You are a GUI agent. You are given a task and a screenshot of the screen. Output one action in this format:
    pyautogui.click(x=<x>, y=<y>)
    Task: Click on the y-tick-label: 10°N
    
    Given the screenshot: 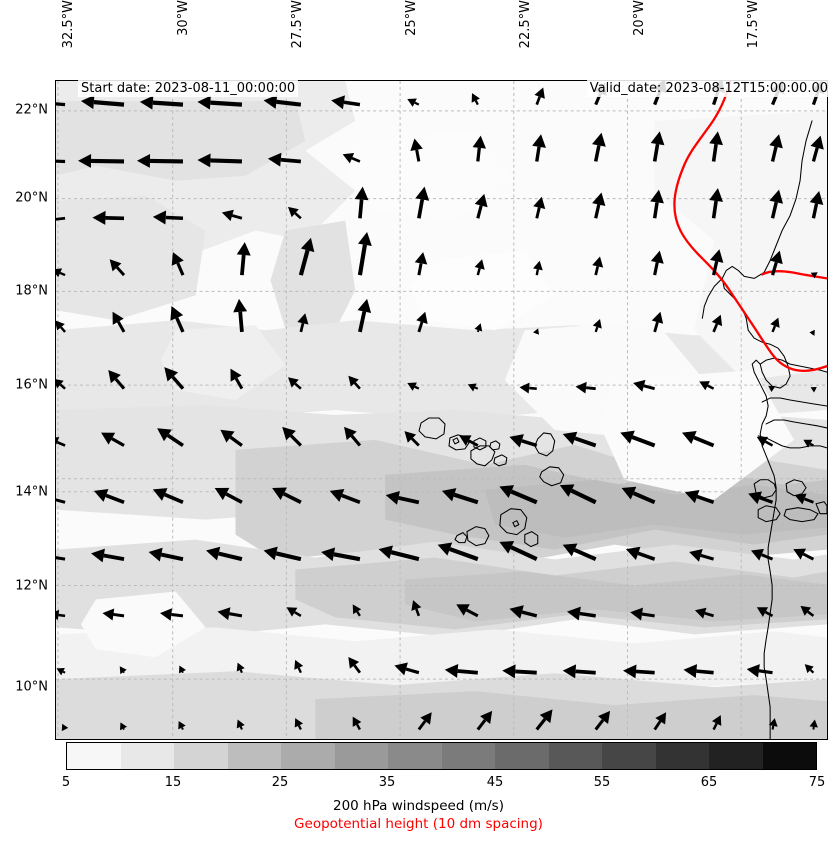 What is the action you would take?
    pyautogui.click(x=31, y=687)
    